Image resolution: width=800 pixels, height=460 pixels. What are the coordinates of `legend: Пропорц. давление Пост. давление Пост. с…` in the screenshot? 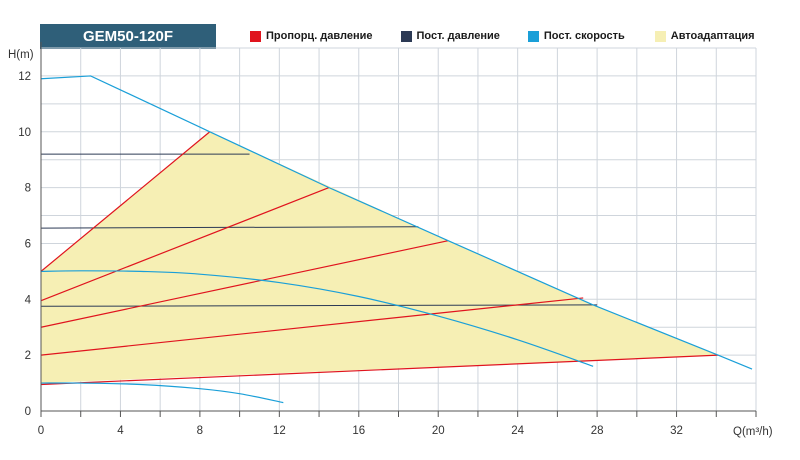 It's located at (502, 36).